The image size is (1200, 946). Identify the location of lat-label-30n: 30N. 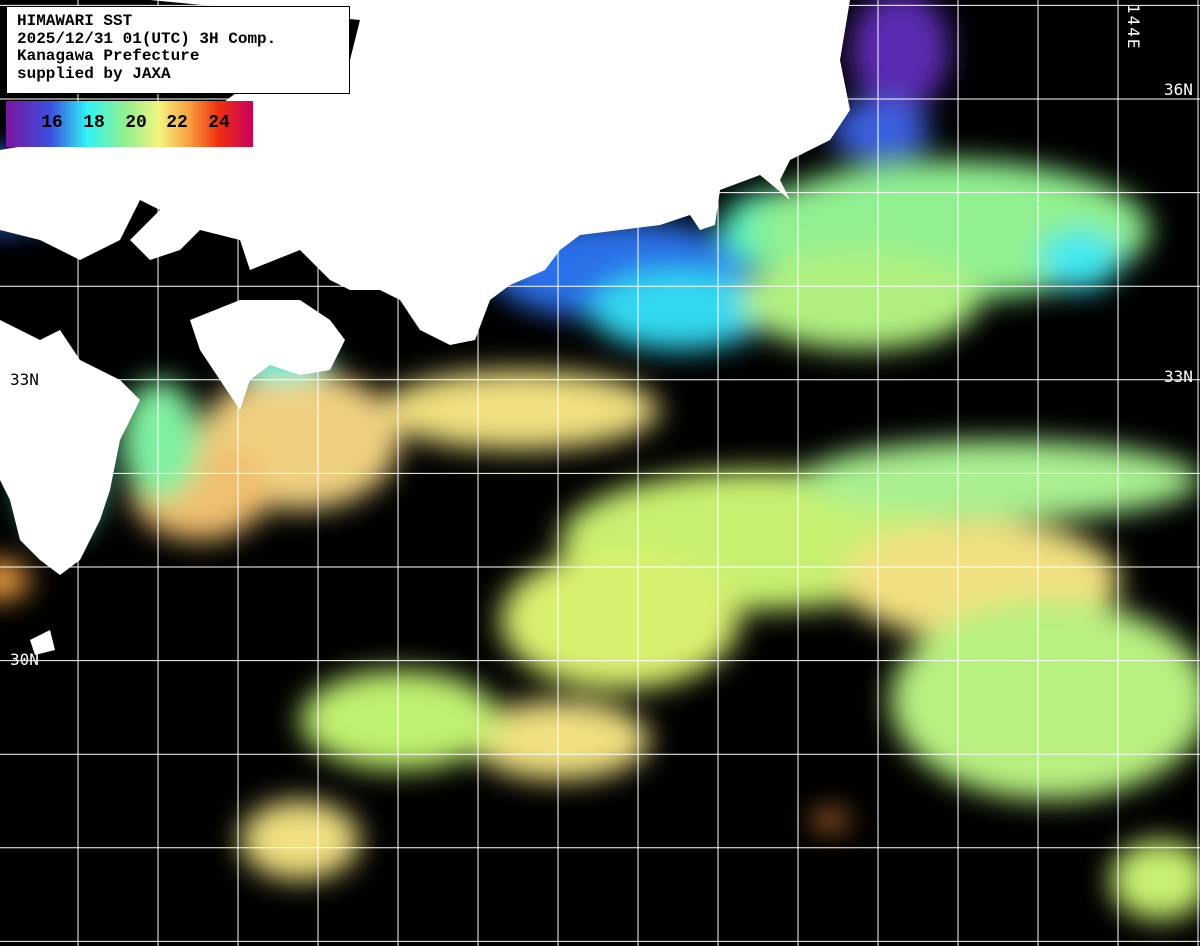
(24, 659).